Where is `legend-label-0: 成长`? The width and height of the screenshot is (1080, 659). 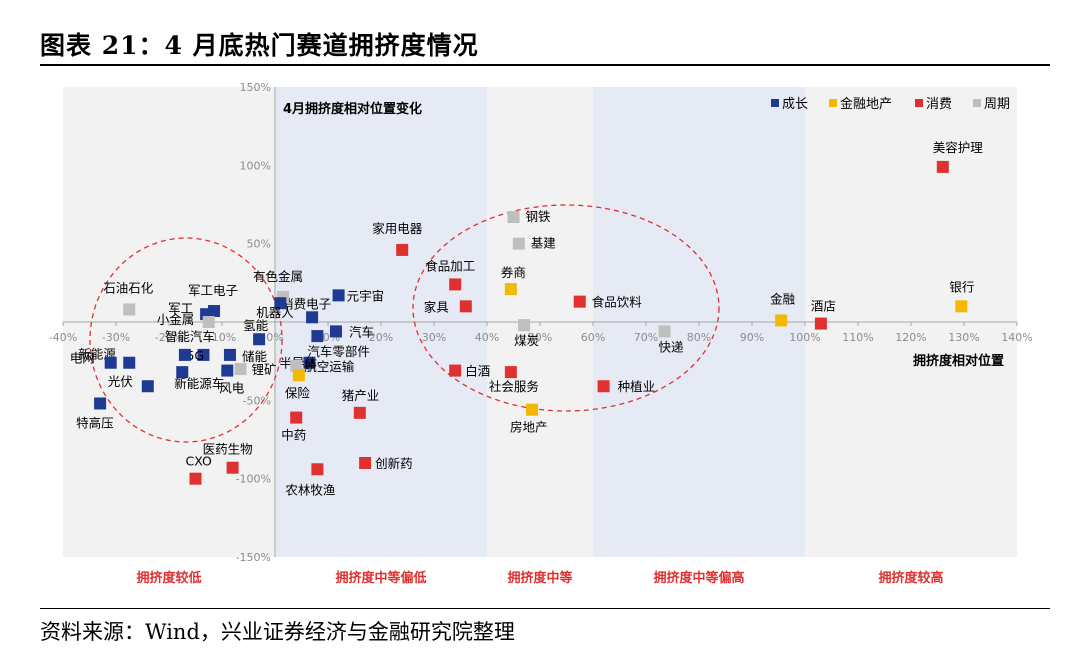
legend-label-0: 成长 is located at coordinates (795, 104).